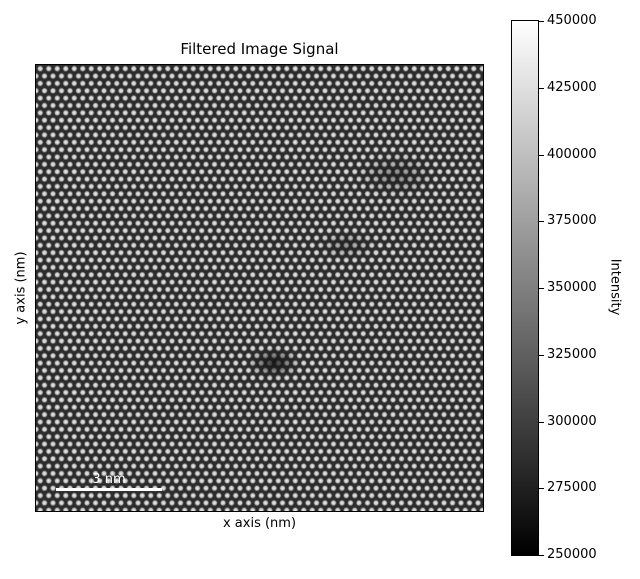  I want to click on colorbar-tick-label: 450000, so click(572, 20).